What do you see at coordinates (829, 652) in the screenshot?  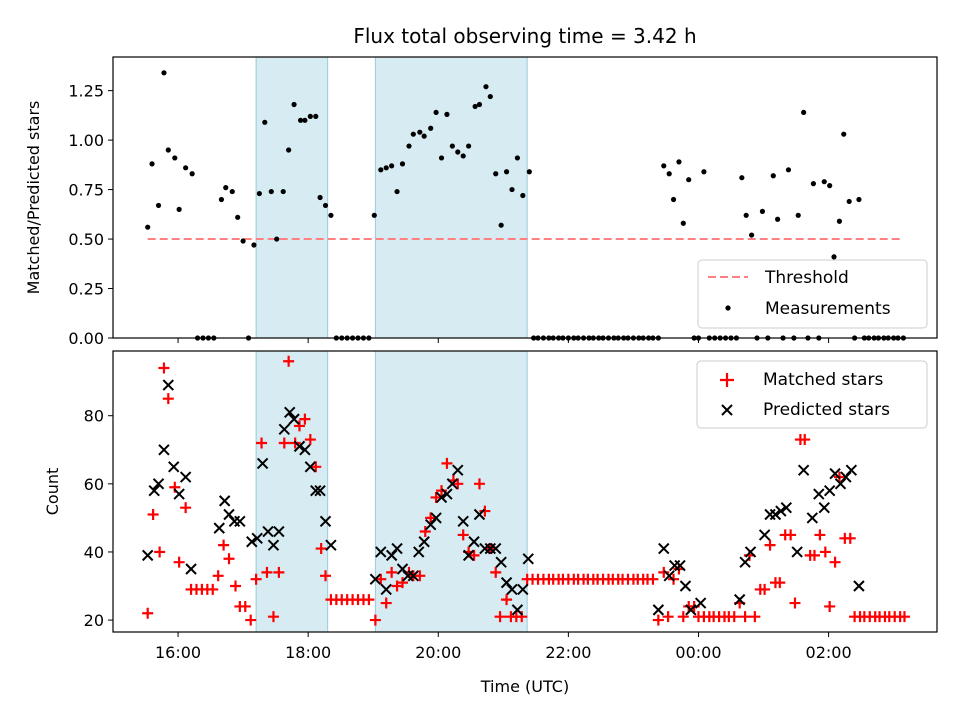 I see `xtick-label-5: 02:00` at bounding box center [829, 652].